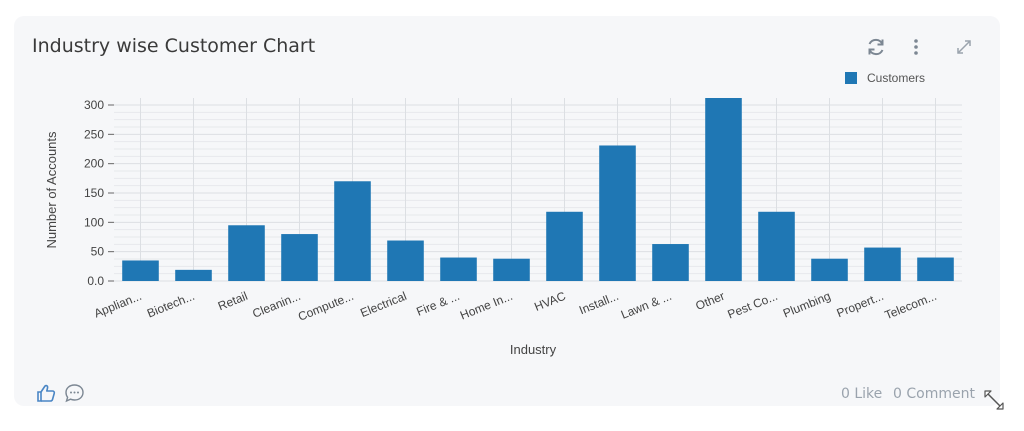 Image resolution: width=1024 pixels, height=431 pixels. I want to click on comment-icon, so click(75, 394).